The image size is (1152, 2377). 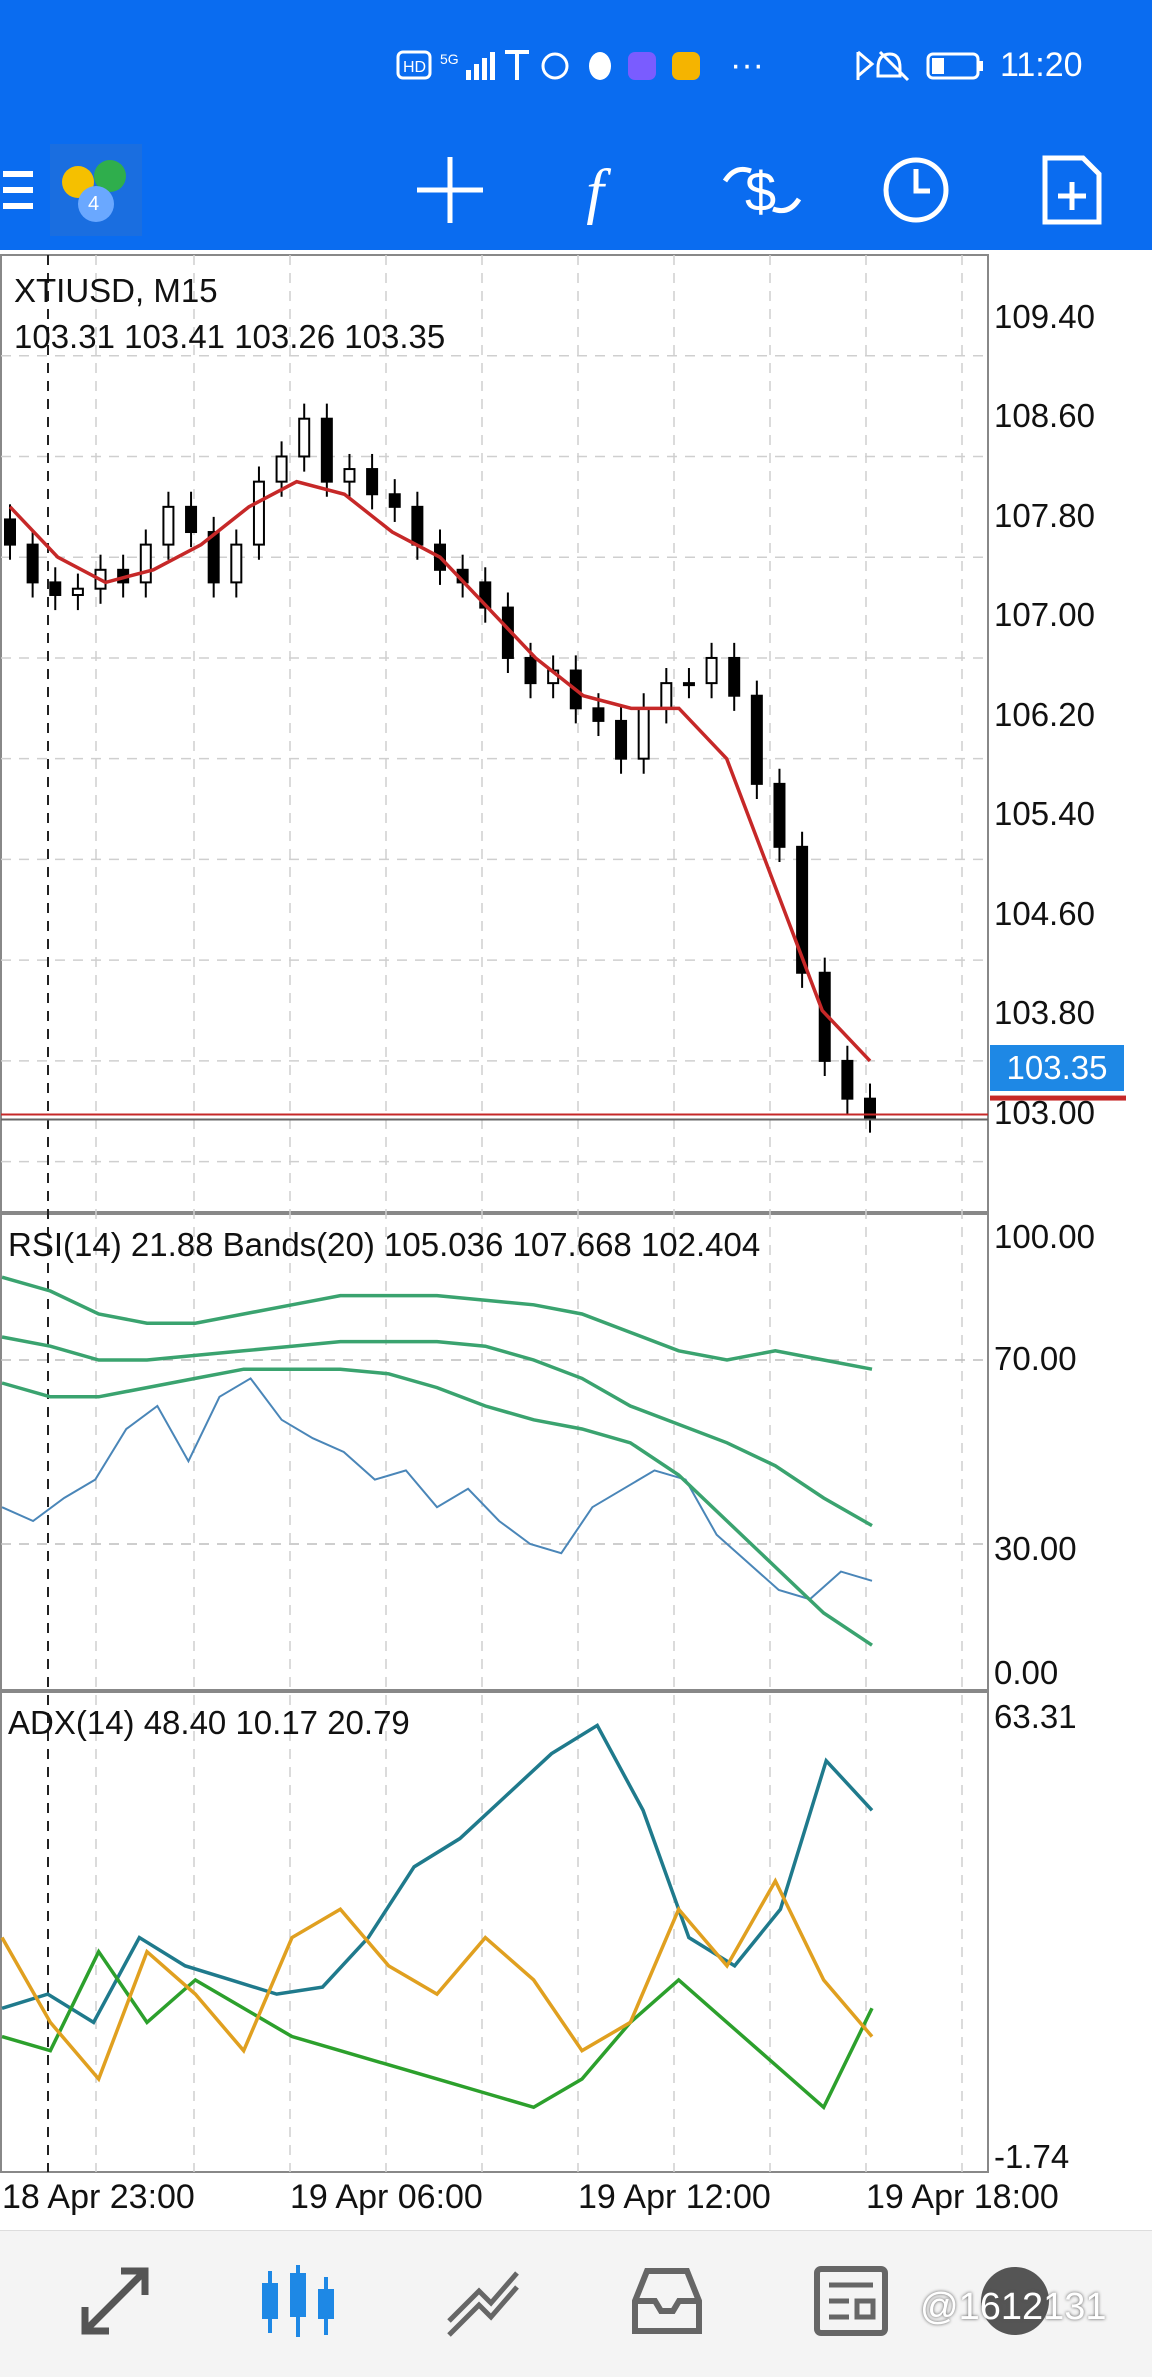 I want to click on x-axis-label: 19 Apr 12:00, so click(x=674, y=2197).